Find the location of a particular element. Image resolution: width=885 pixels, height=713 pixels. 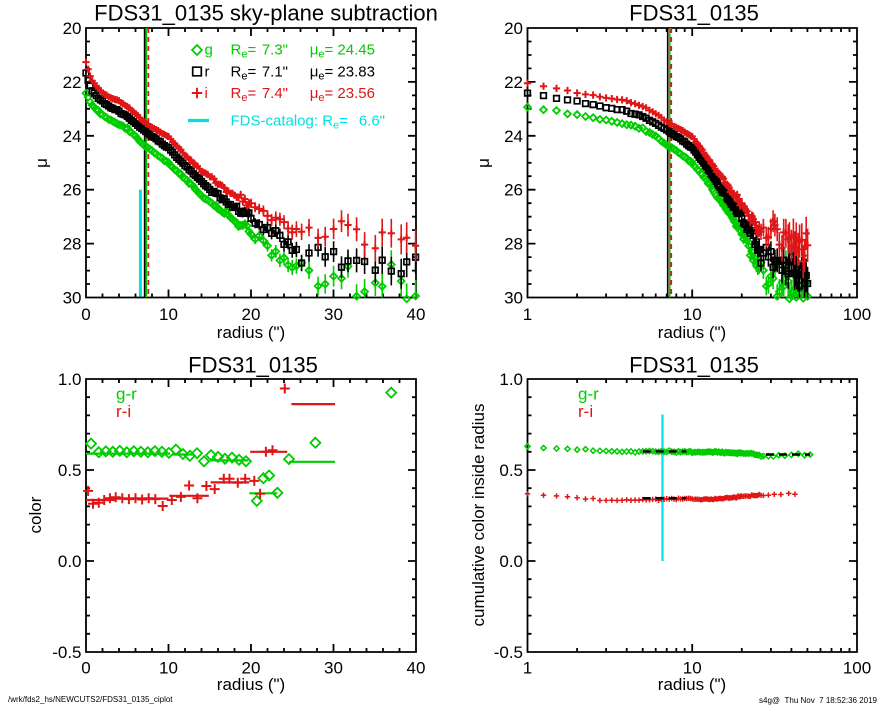

svg-text: i is located at coordinates (206, 93).